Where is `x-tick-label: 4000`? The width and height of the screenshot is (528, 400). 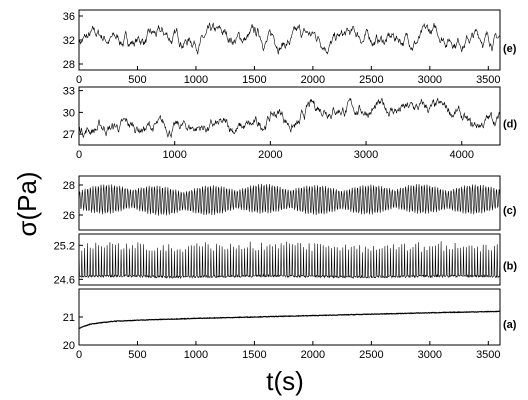 x-tick-label: 4000 is located at coordinates (461, 155).